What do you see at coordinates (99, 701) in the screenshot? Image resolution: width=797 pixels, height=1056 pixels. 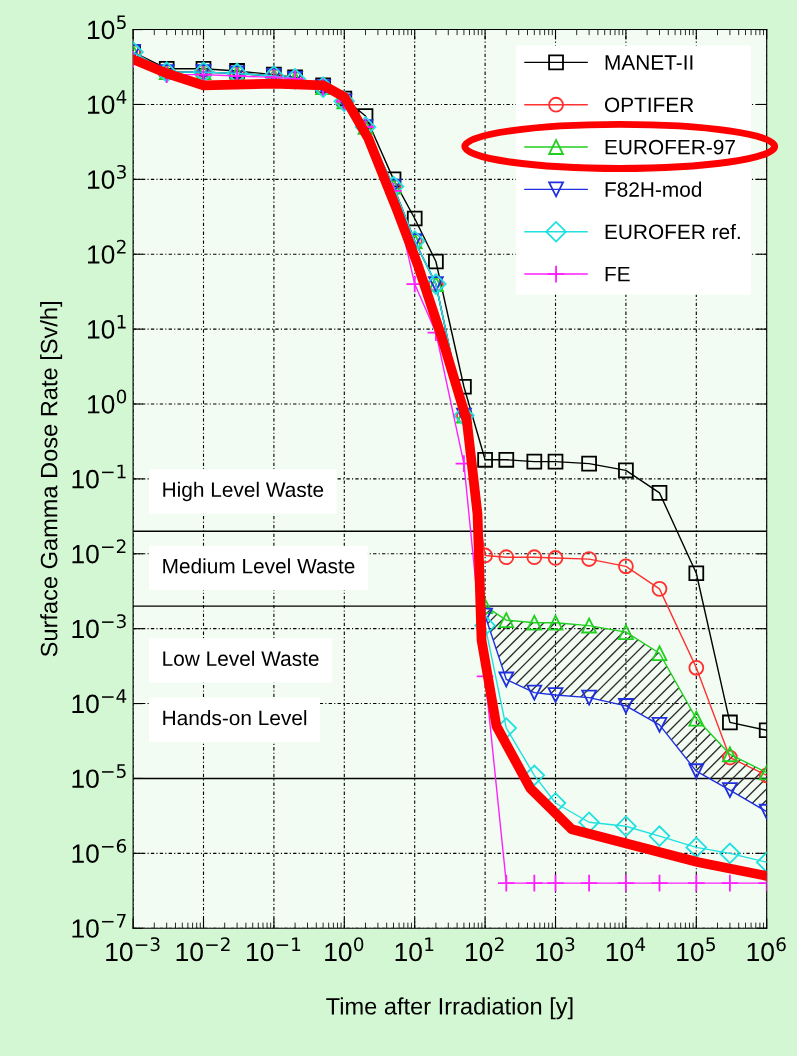 I see `y-tick-label: 10$^{−4}$` at bounding box center [99, 701].